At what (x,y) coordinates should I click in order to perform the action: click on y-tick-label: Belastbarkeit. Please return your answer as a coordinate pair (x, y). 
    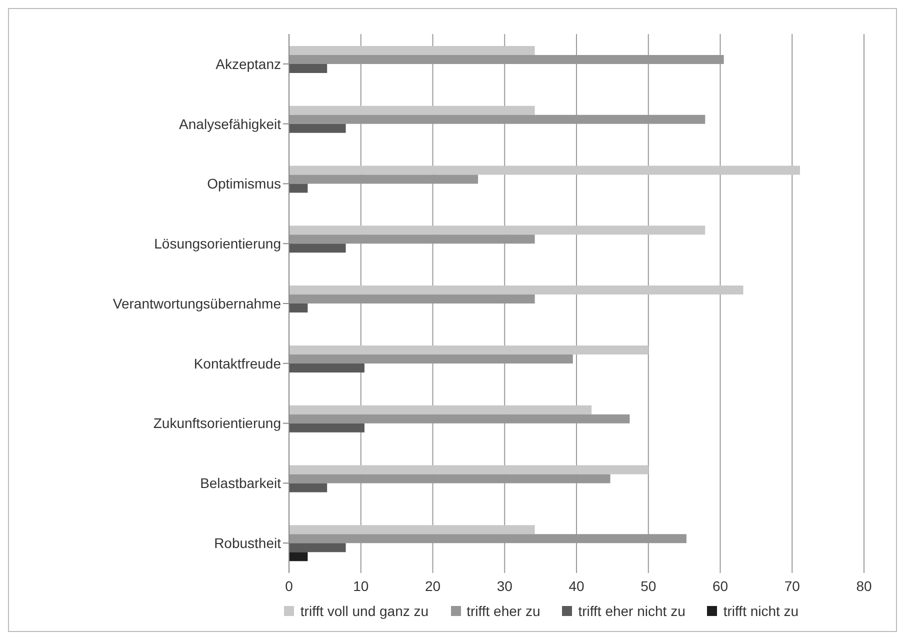
    Looking at the image, I should click on (241, 483).